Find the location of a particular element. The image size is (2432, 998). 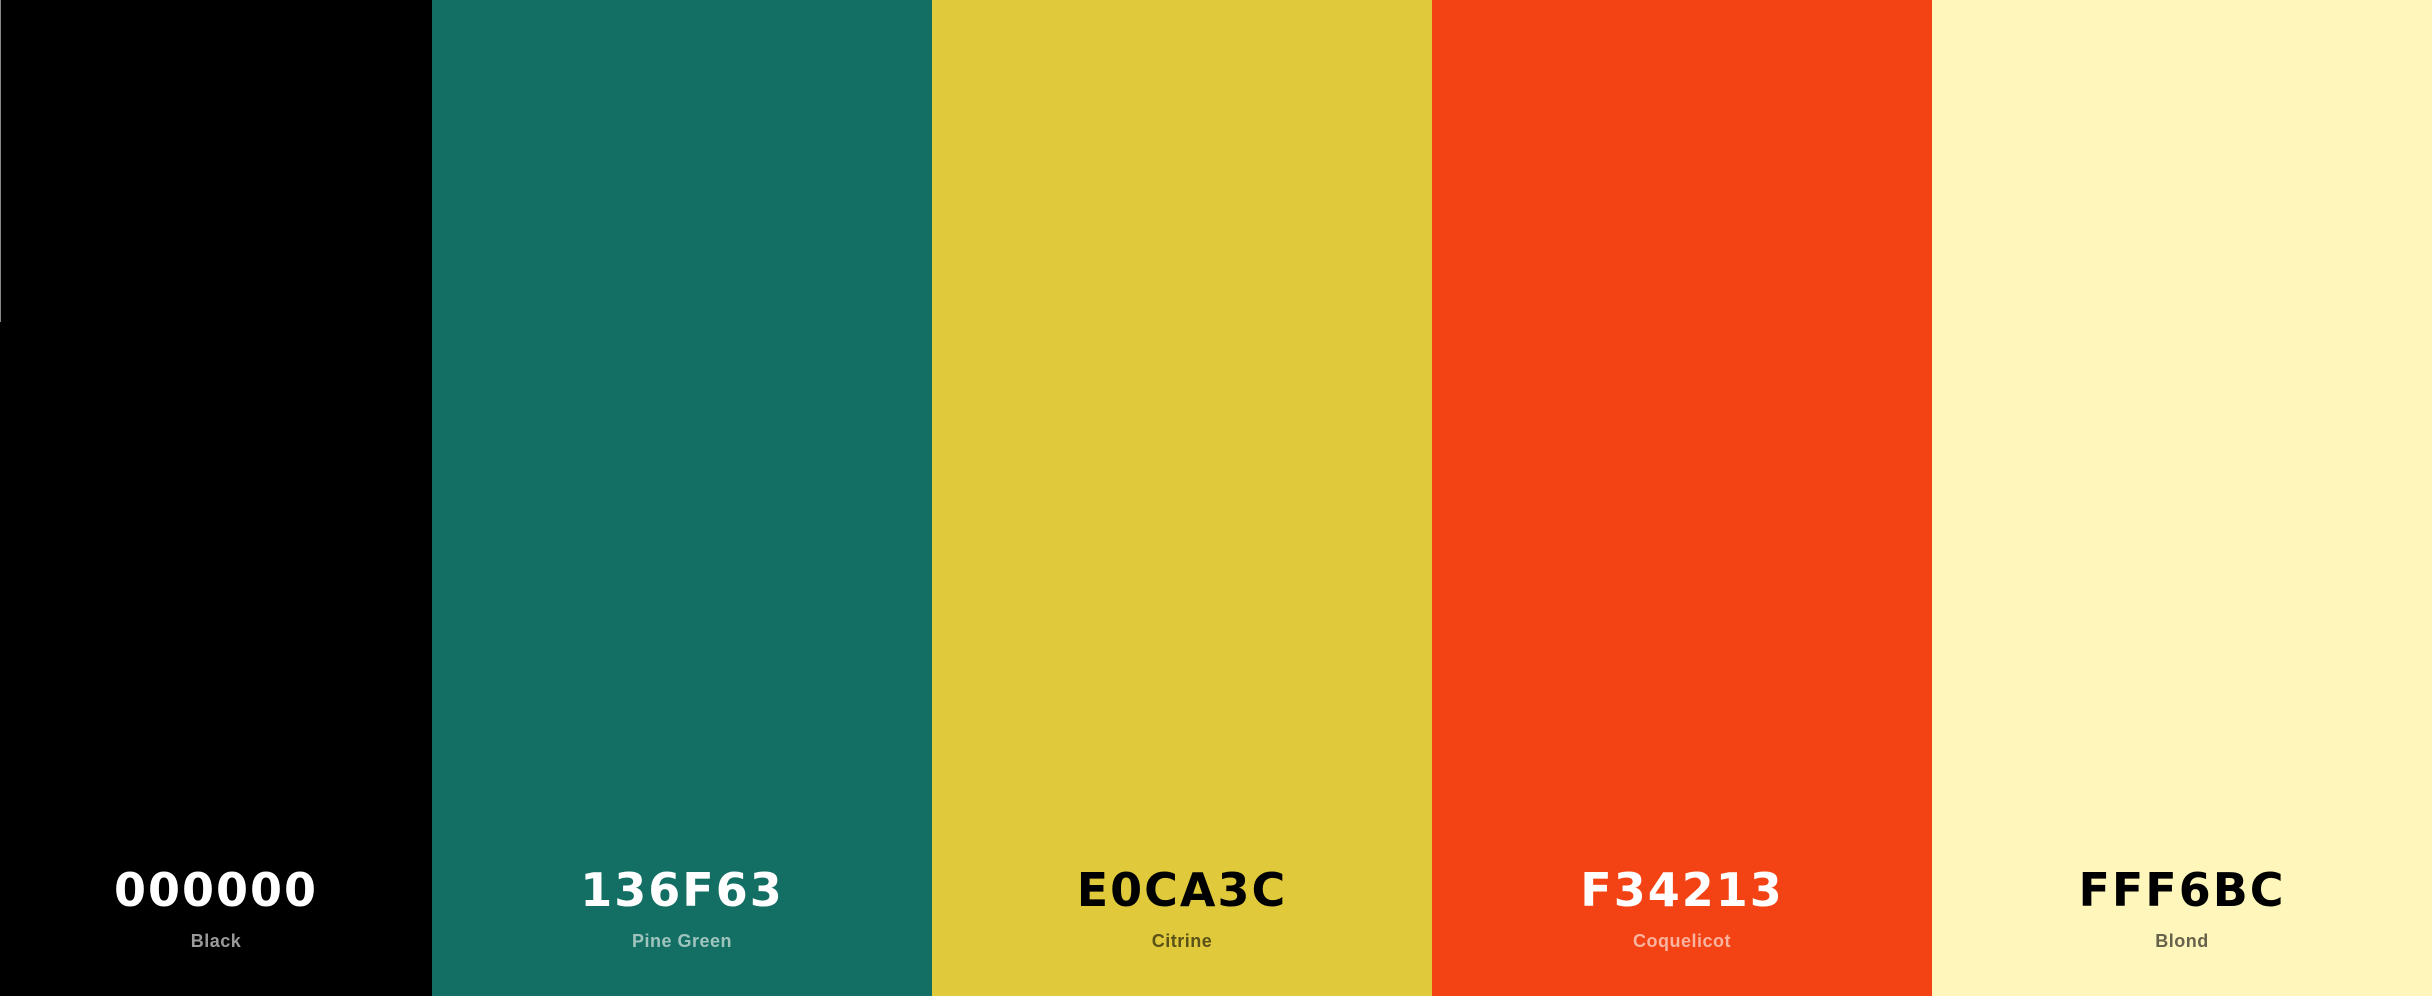

swatch-color-name: Coquelicot is located at coordinates (1682, 941).